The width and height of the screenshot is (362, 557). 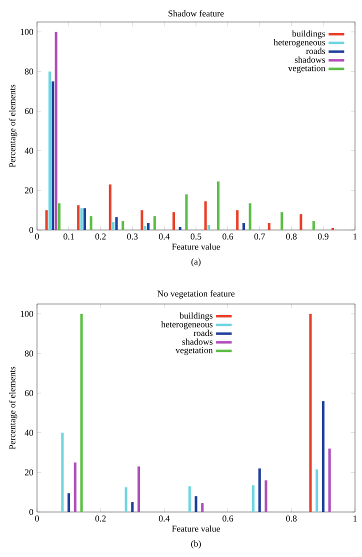 What do you see at coordinates (196, 262) in the screenshot?
I see `text: (a)` at bounding box center [196, 262].